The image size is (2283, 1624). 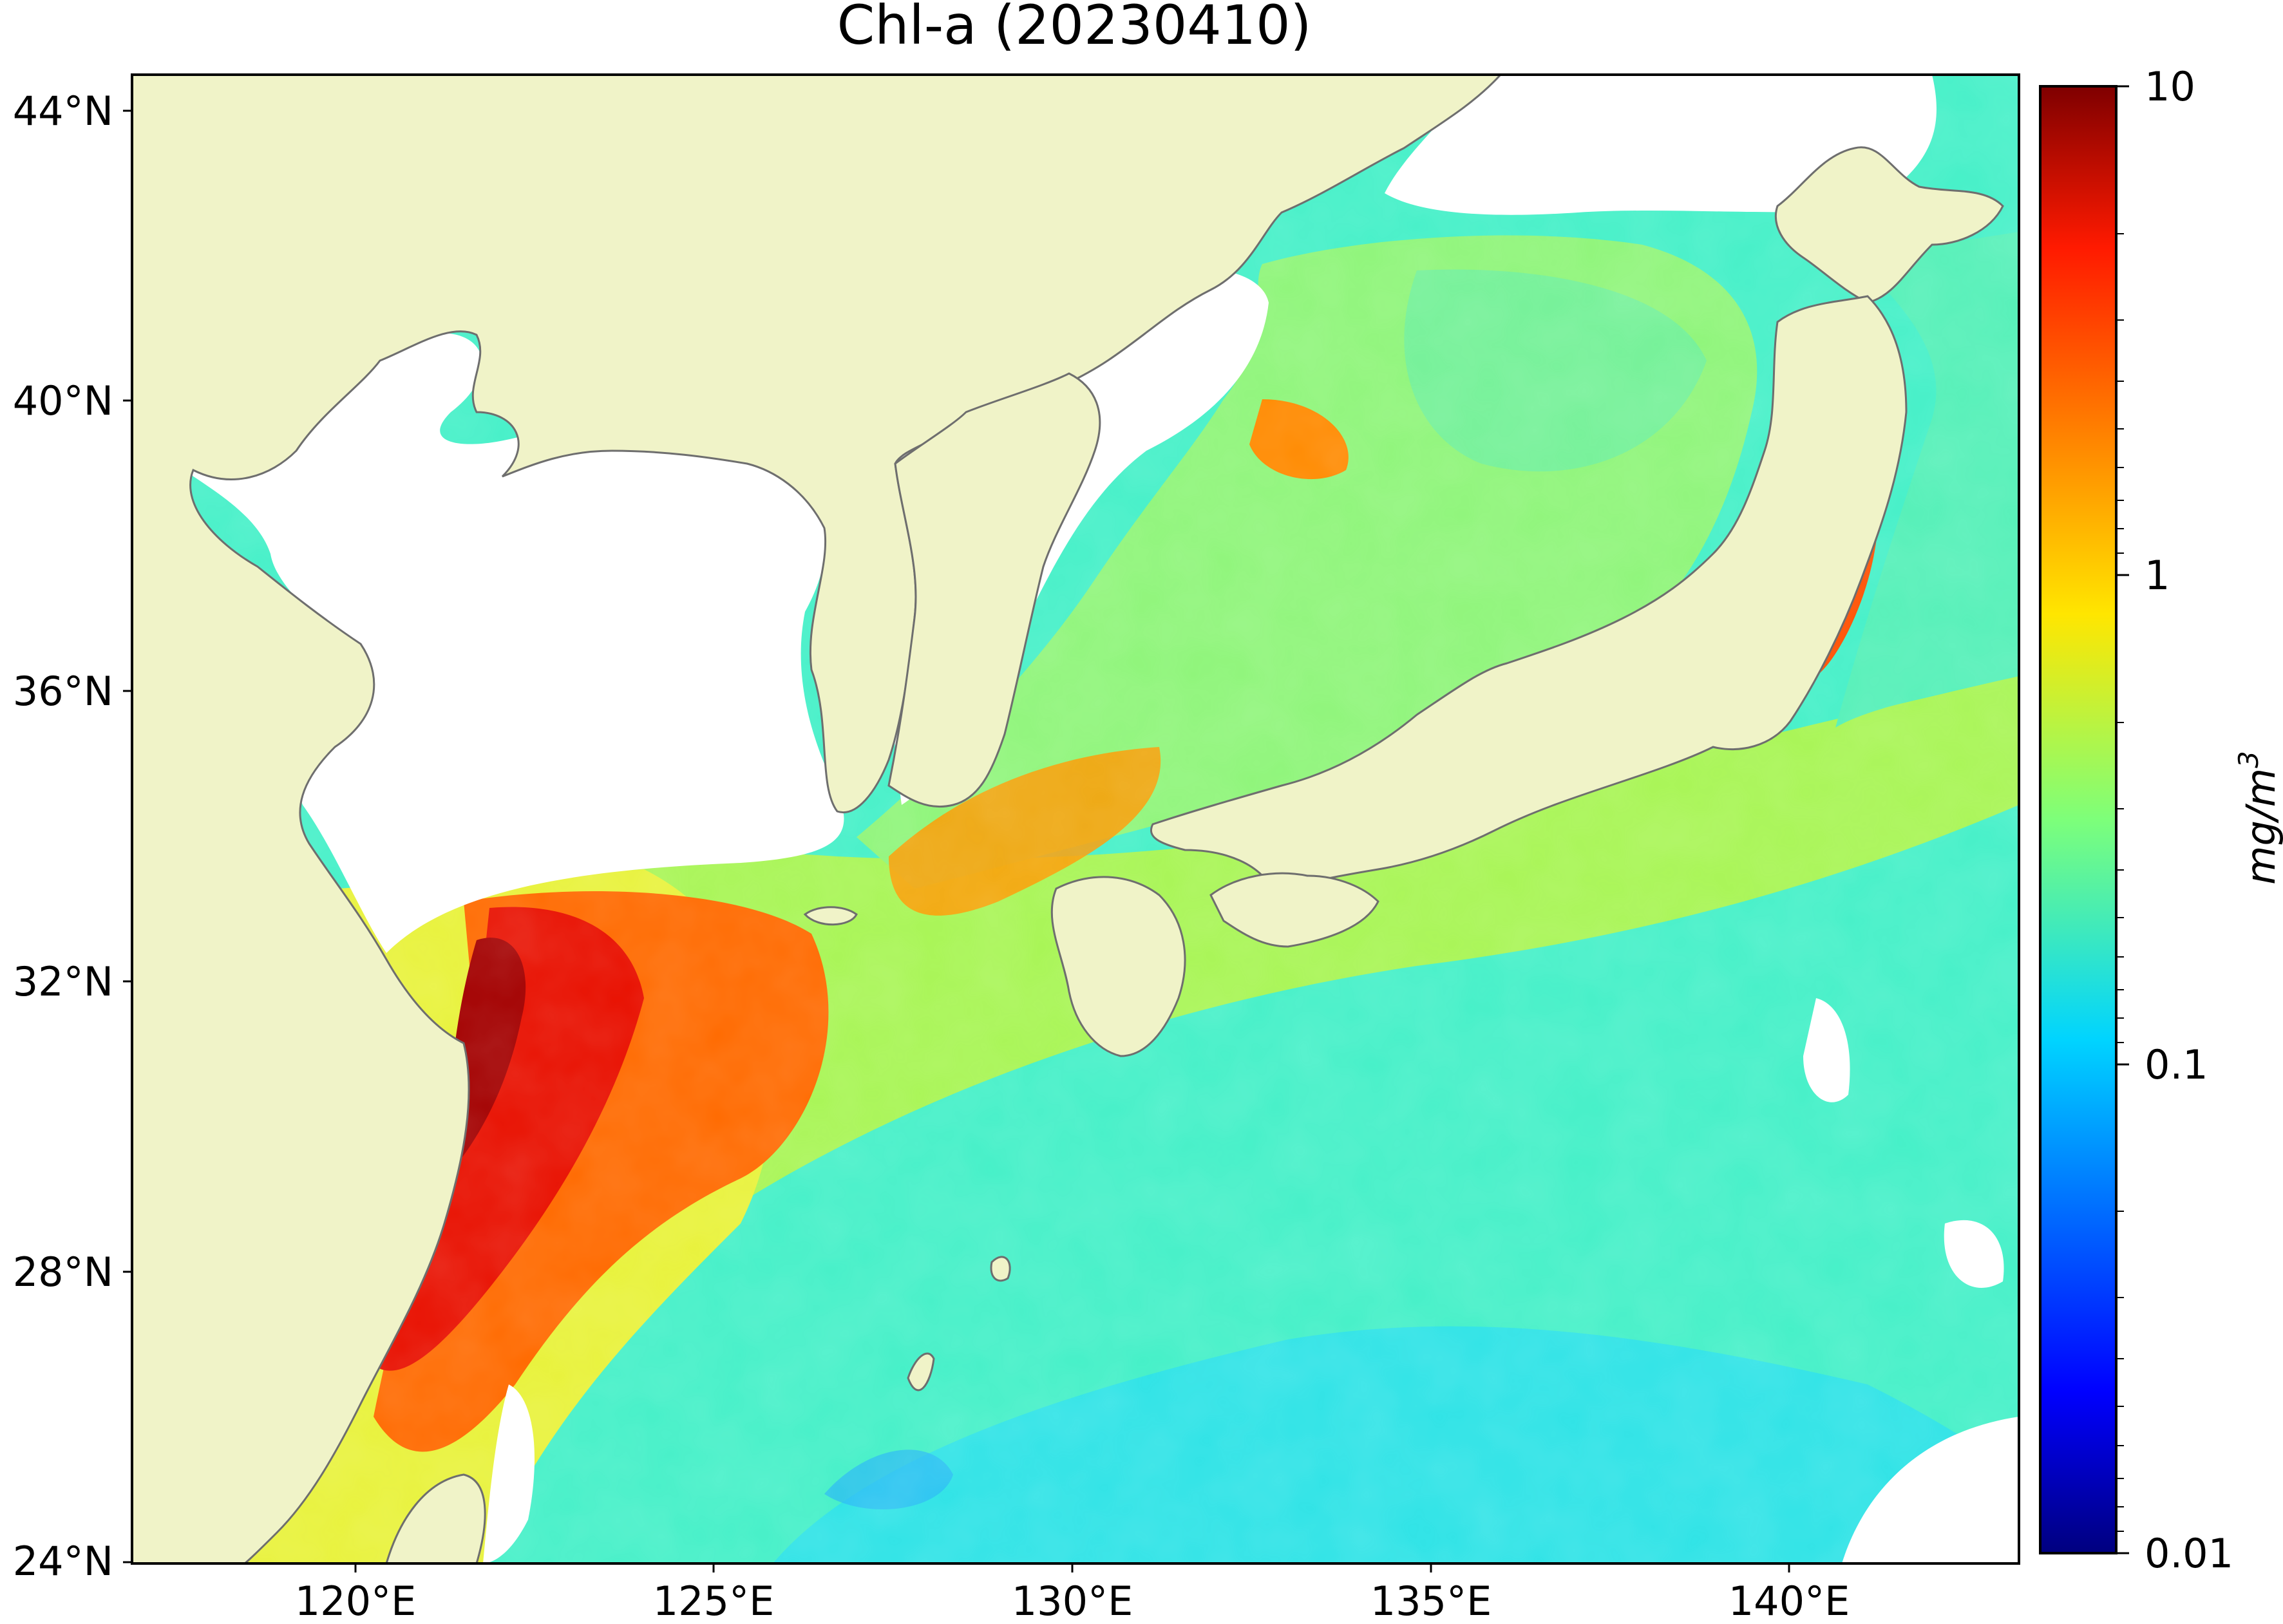 What do you see at coordinates (921, 1372) in the screenshot?
I see `land-okinawa` at bounding box center [921, 1372].